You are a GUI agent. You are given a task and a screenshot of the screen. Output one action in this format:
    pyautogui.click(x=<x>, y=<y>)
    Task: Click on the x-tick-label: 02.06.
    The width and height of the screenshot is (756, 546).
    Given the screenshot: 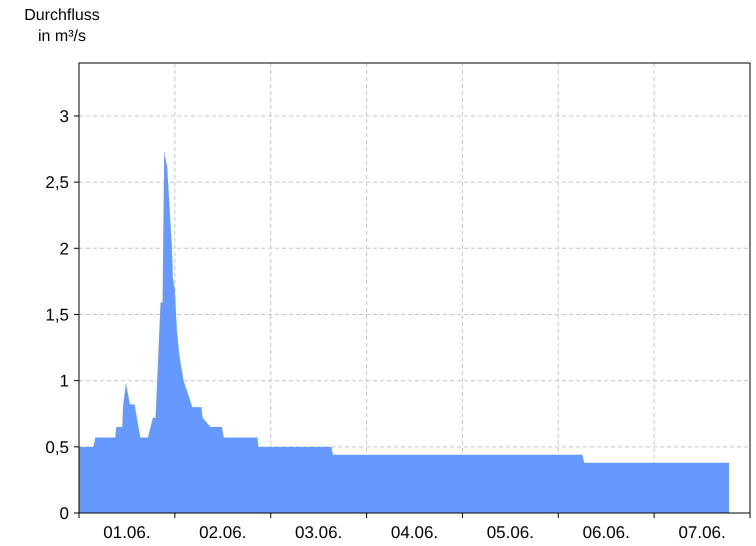 What is the action you would take?
    pyautogui.click(x=222, y=532)
    